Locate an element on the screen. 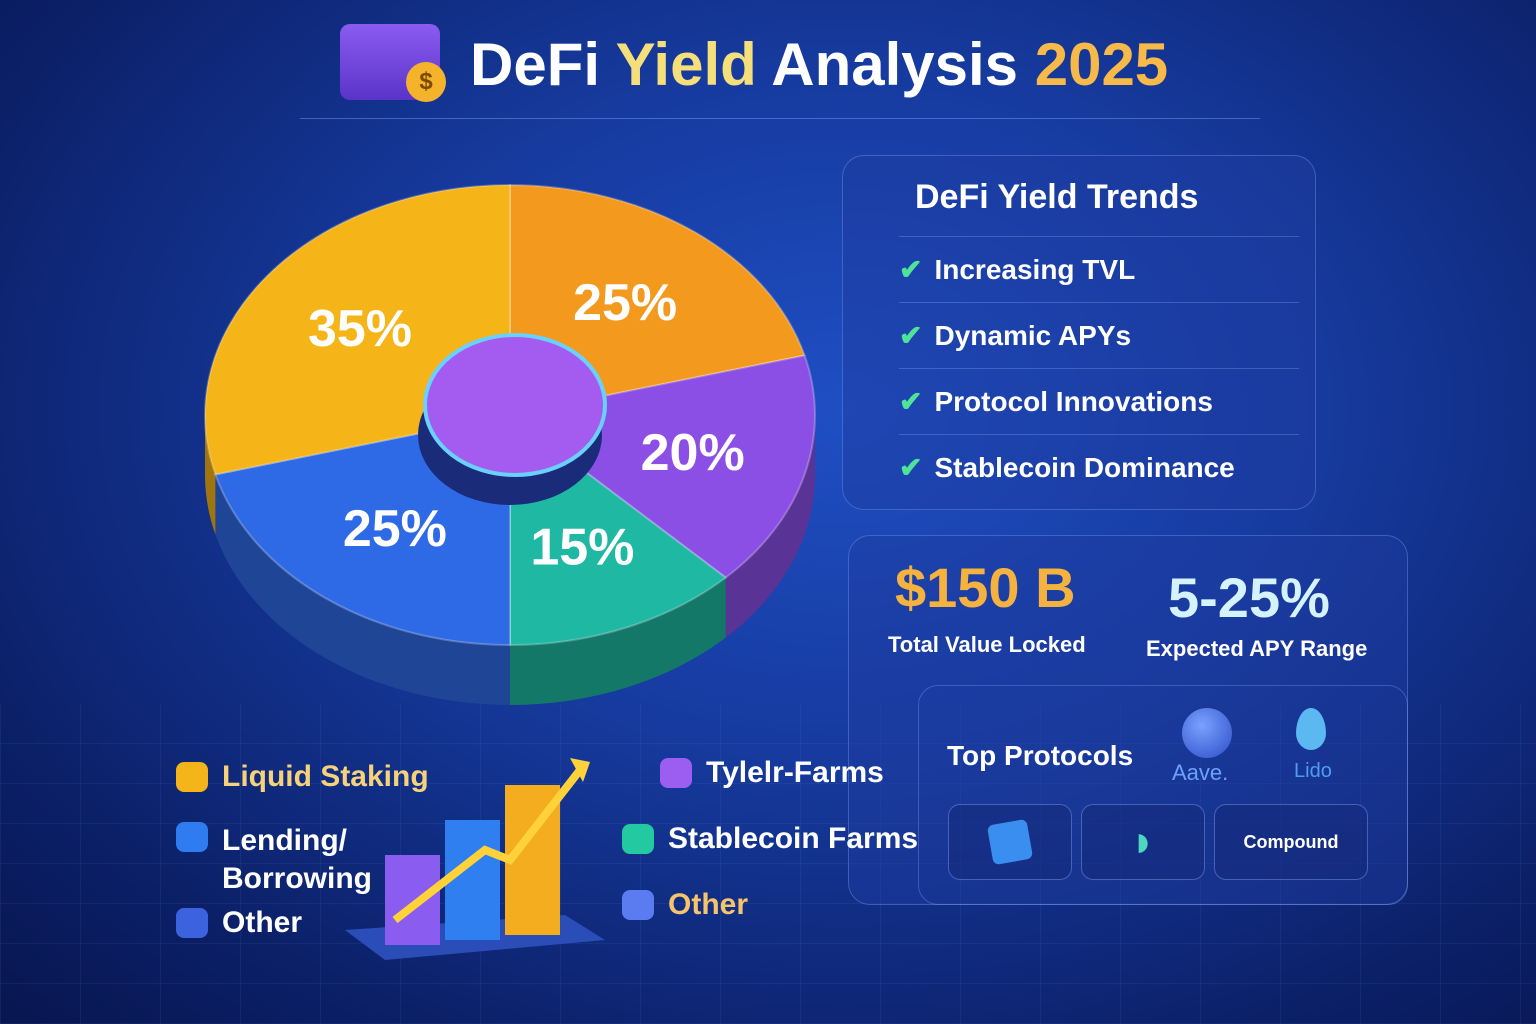 The width and height of the screenshot is (1536, 1024). protocol-tile is located at coordinates (1010, 842).